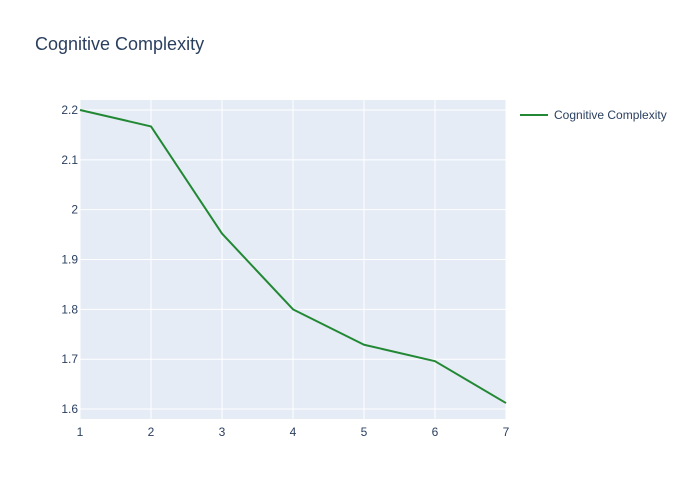  I want to click on x-tick-label: 4, so click(293, 432).